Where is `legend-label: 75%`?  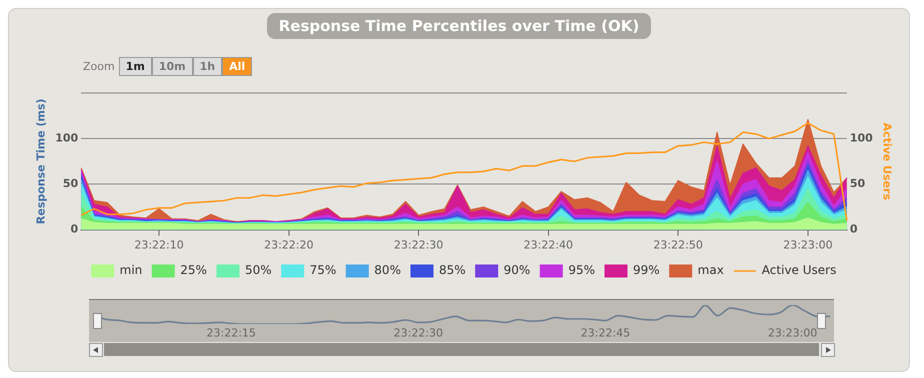
legend-label: 75% is located at coordinates (323, 270).